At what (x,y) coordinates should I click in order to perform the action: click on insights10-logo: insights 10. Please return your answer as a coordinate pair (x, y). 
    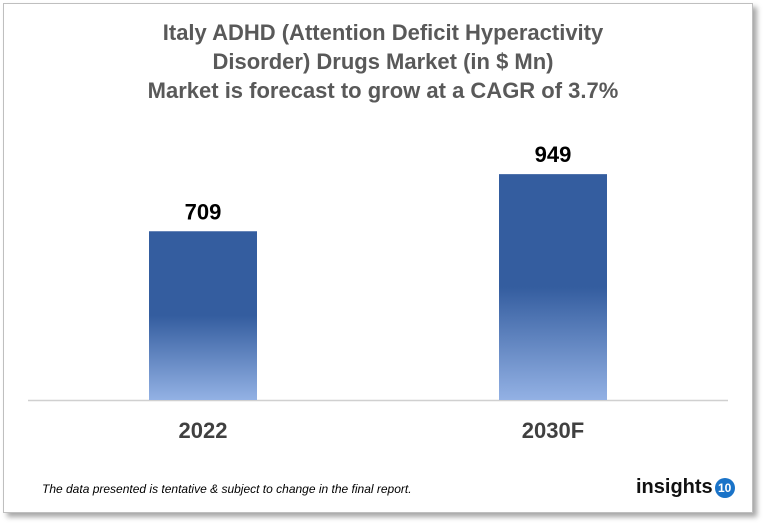
    Looking at the image, I should click on (685, 487).